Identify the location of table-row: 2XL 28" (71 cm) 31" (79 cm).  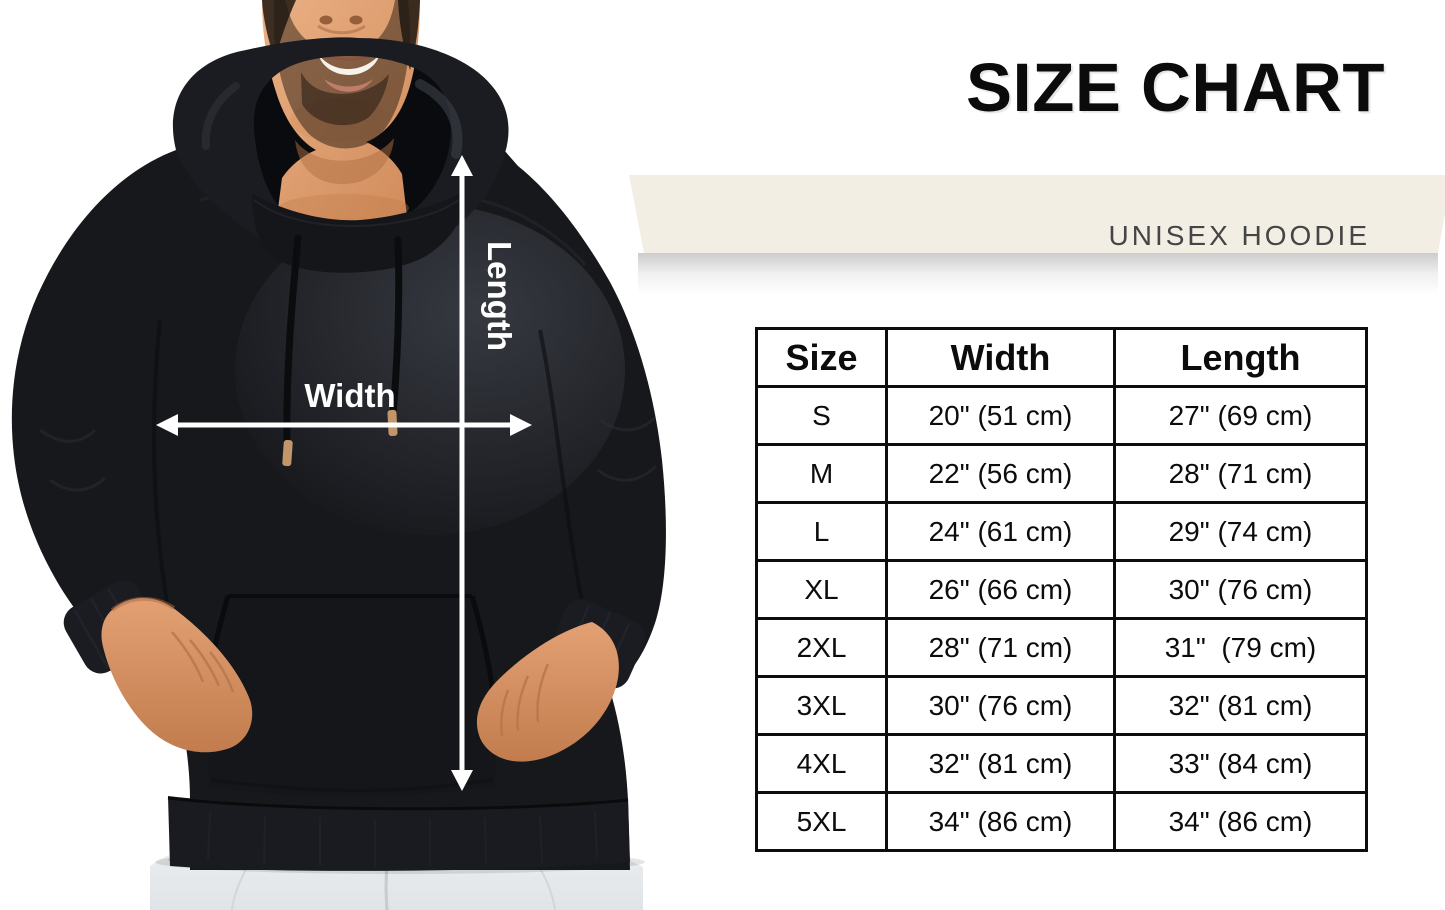
(1061, 647).